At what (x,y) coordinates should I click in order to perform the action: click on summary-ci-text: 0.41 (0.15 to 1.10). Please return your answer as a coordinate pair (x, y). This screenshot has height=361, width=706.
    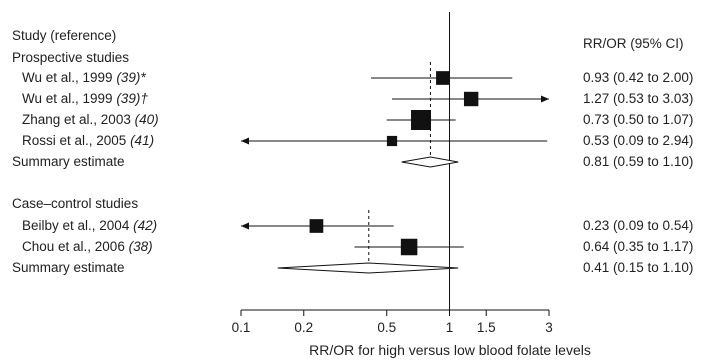
    Looking at the image, I should click on (638, 267).